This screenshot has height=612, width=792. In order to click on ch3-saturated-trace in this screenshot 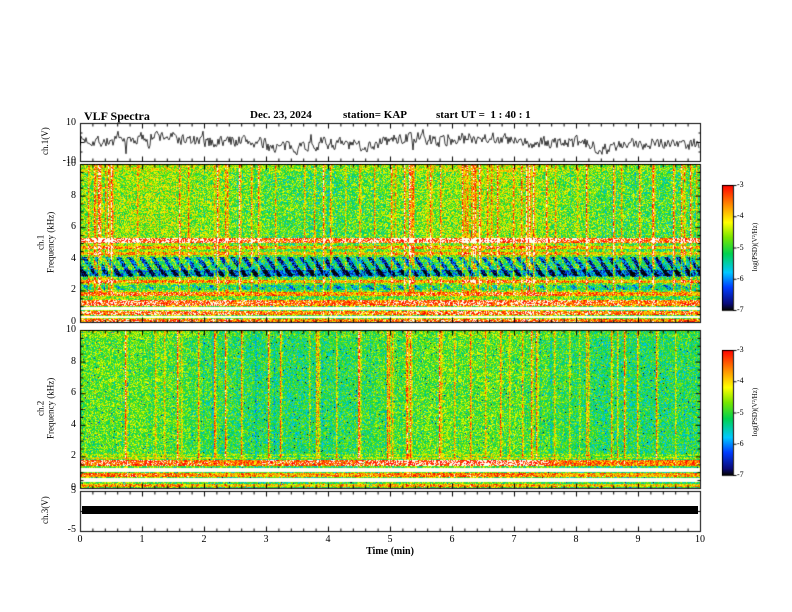, I will do `click(390, 510)`.